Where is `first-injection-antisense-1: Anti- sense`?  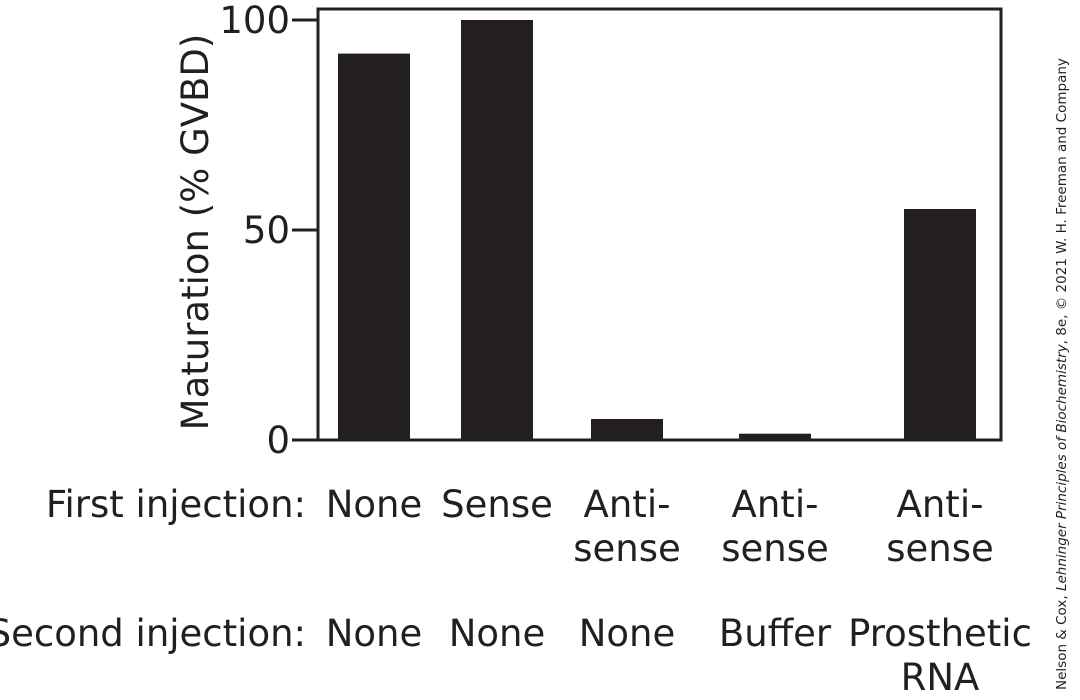 first-injection-antisense-1: Anti- sense is located at coordinates (627, 526).